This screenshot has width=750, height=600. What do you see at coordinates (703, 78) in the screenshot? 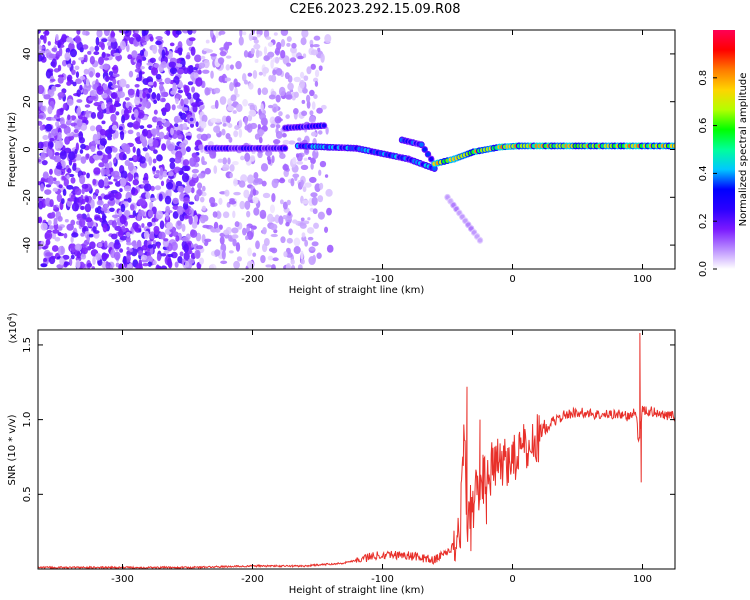
I see `colorbar-tick-label: 0.8` at bounding box center [703, 78].